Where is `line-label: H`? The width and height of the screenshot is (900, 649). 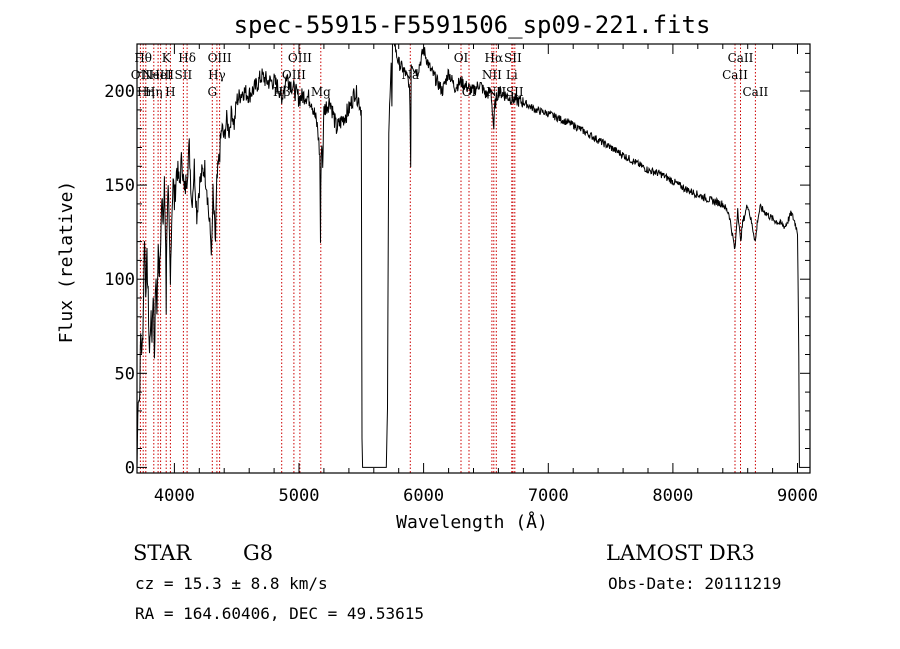
line-label: H is located at coordinates (170, 92).